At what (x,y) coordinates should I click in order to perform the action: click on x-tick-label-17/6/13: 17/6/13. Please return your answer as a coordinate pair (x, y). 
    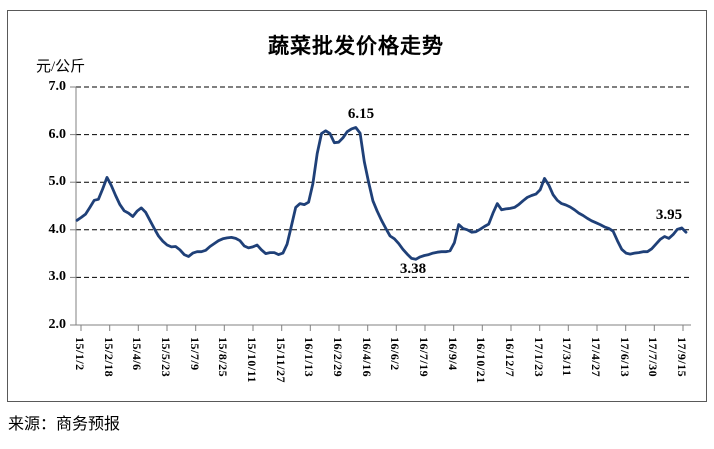
    Looking at the image, I should click on (625, 357).